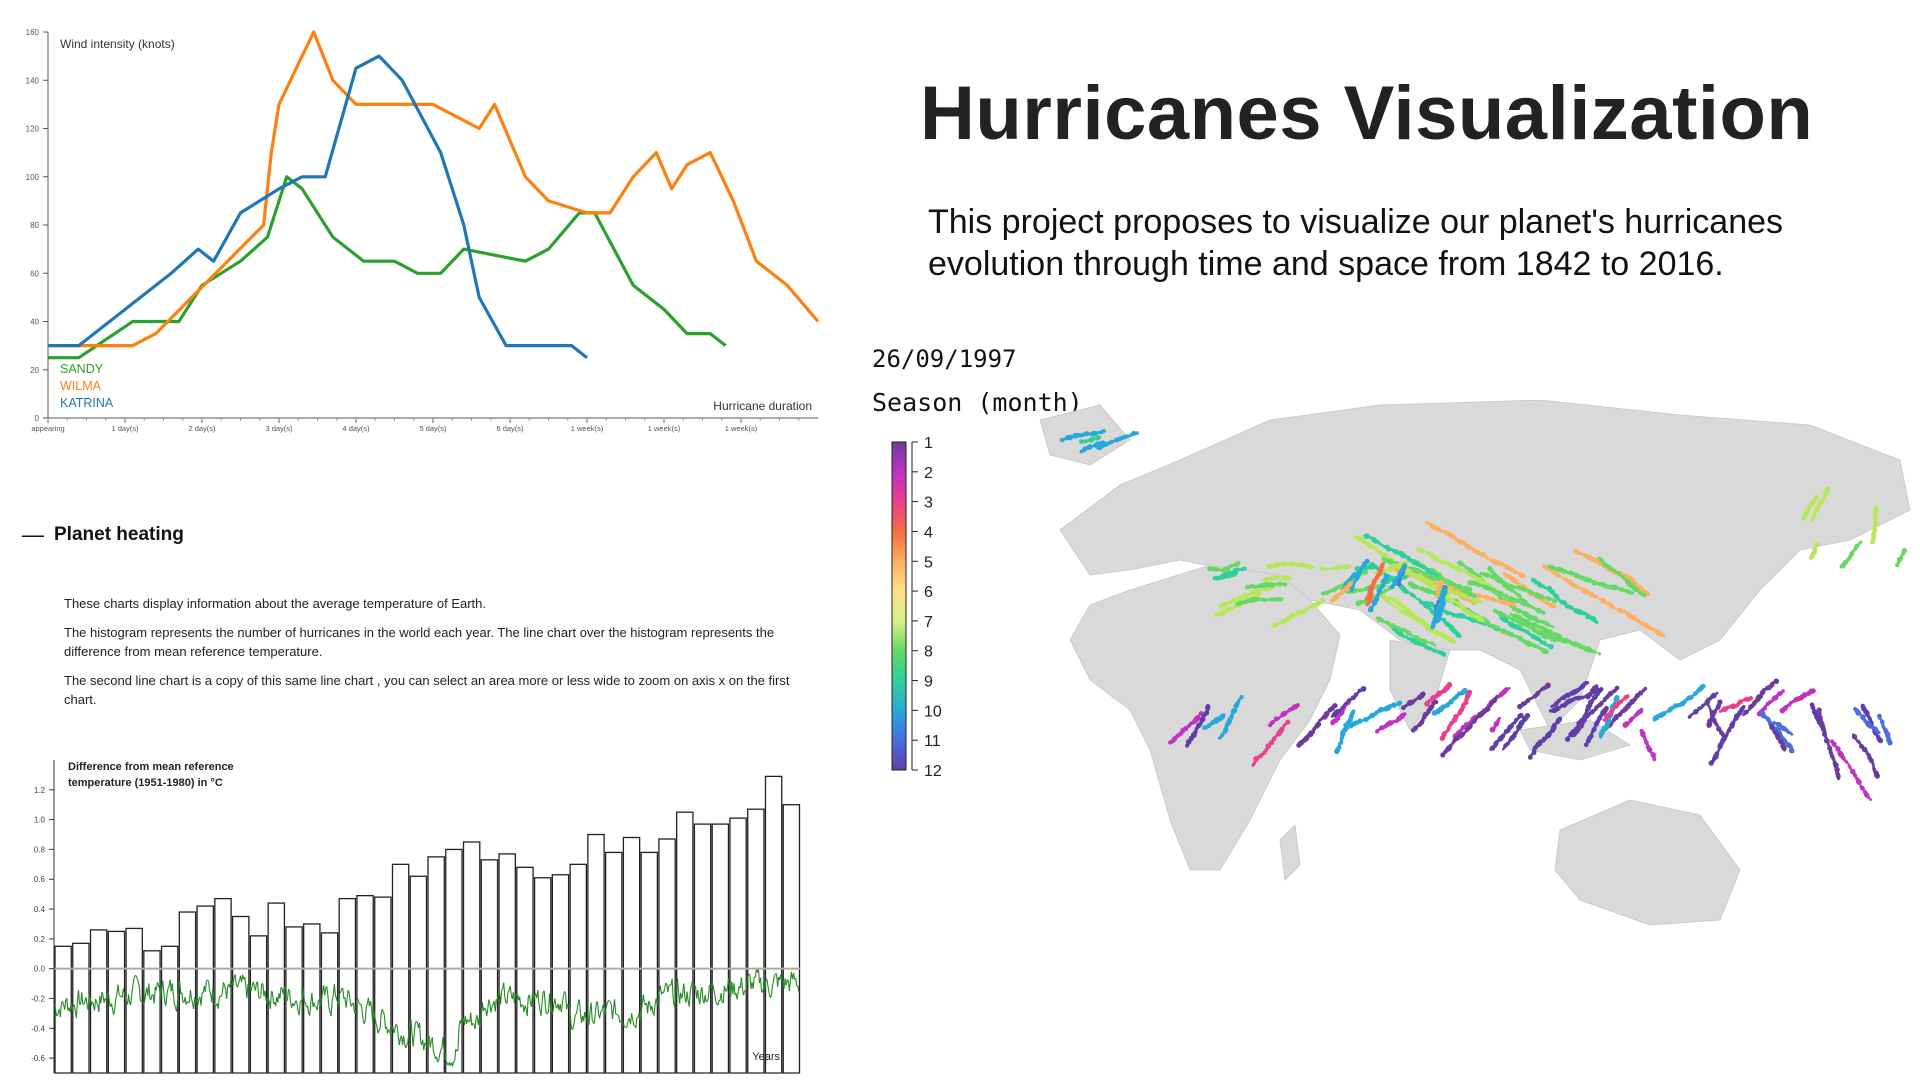  Describe the element at coordinates (928, 652) in the screenshot. I see `legend-month-label: 8` at that location.